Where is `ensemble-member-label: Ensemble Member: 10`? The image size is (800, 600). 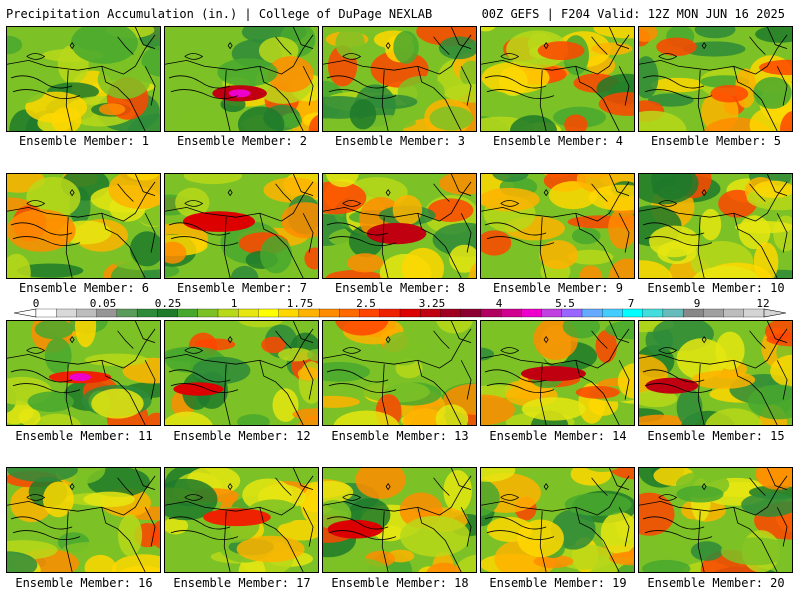 ensemble-member-label: Ensemble Member: 10 is located at coordinates (716, 288).